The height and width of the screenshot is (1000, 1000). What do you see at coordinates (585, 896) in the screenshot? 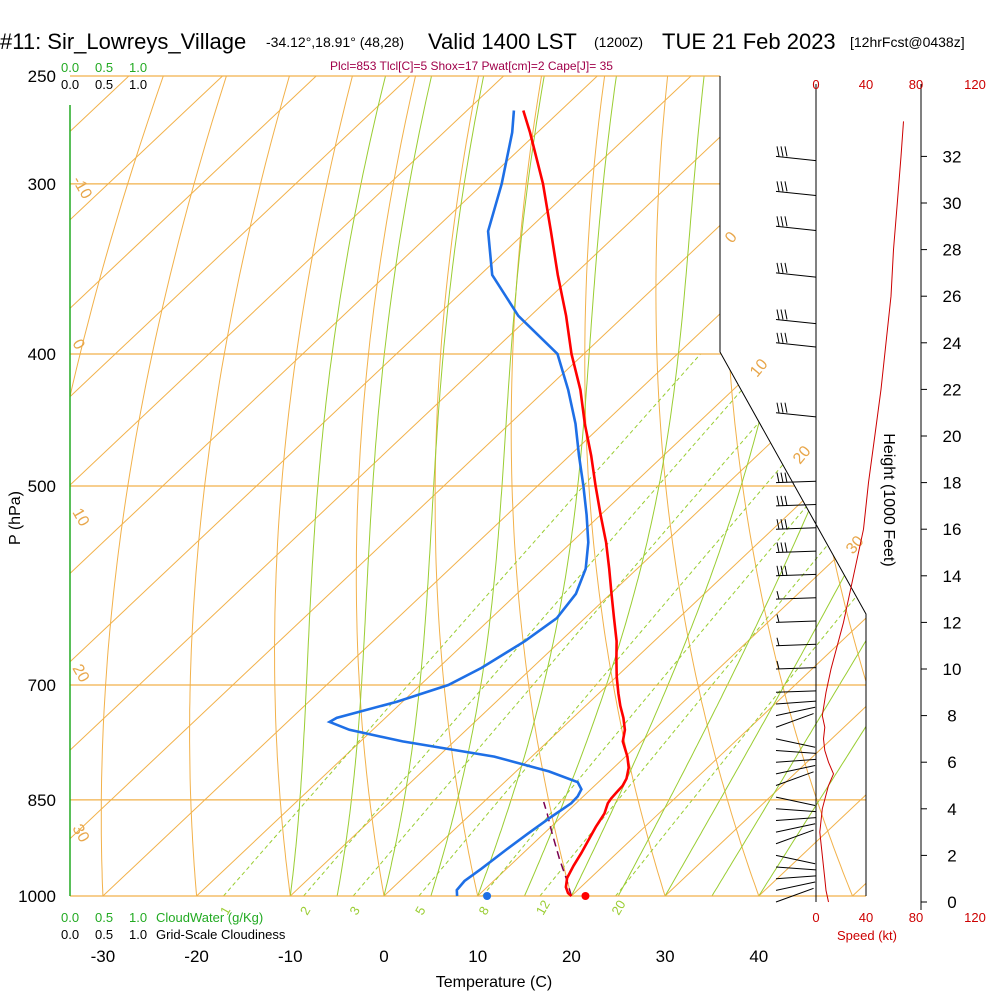
I see `surface-temperature-dot` at bounding box center [585, 896].